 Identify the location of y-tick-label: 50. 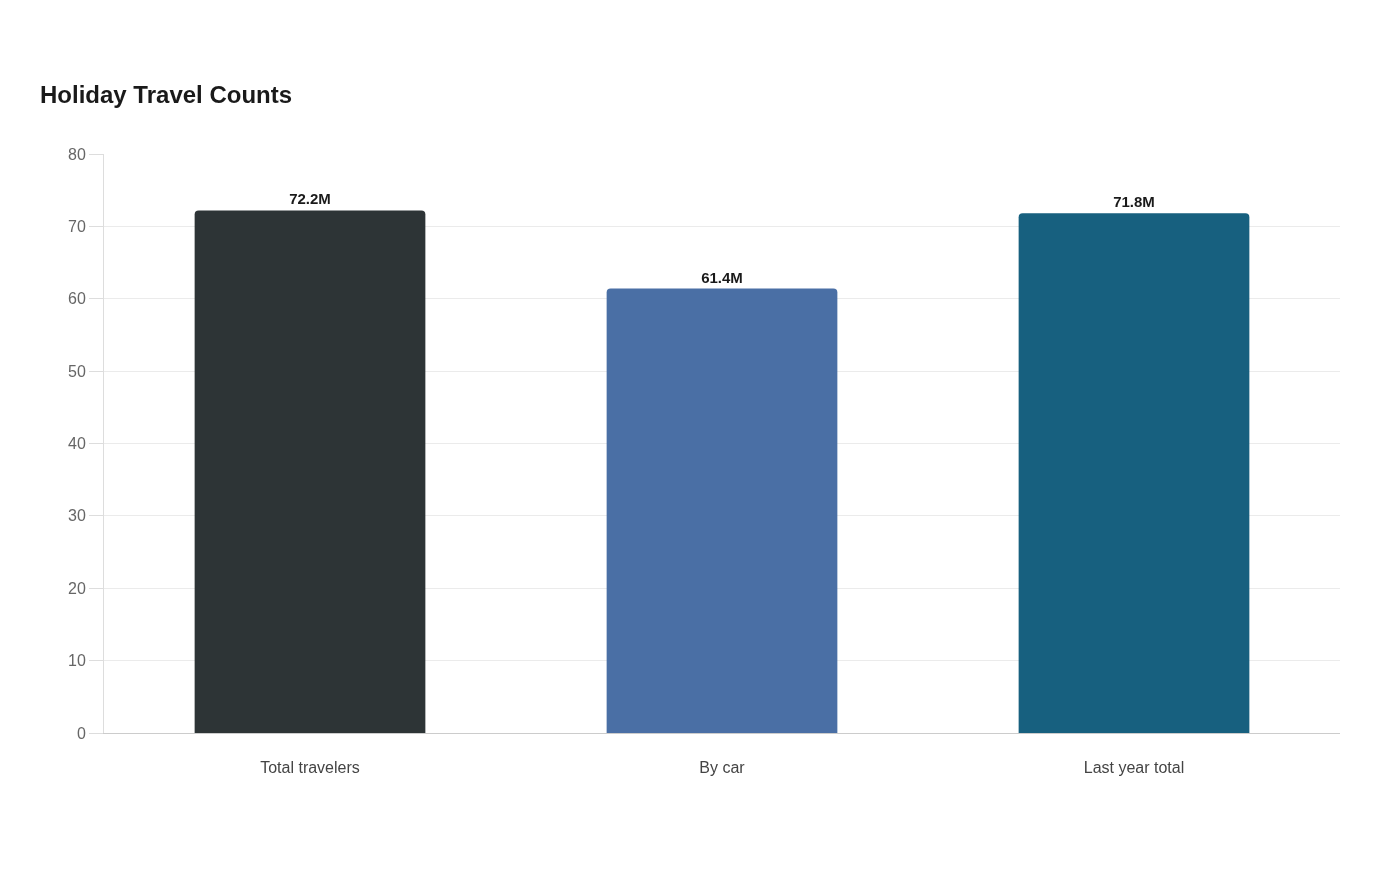
(77, 371).